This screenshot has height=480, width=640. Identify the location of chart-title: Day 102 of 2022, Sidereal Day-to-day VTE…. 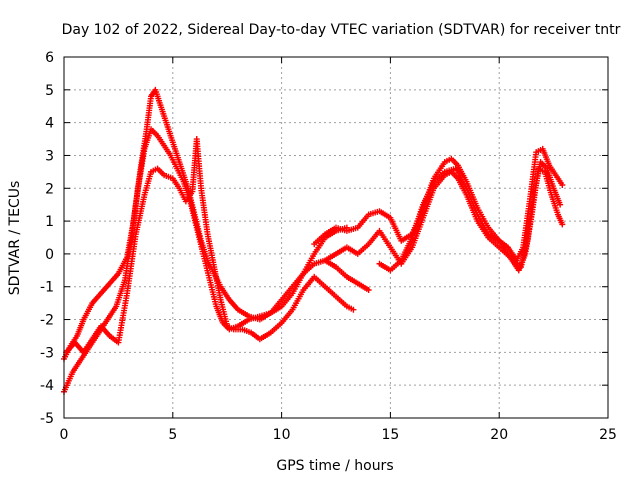
(341, 30).